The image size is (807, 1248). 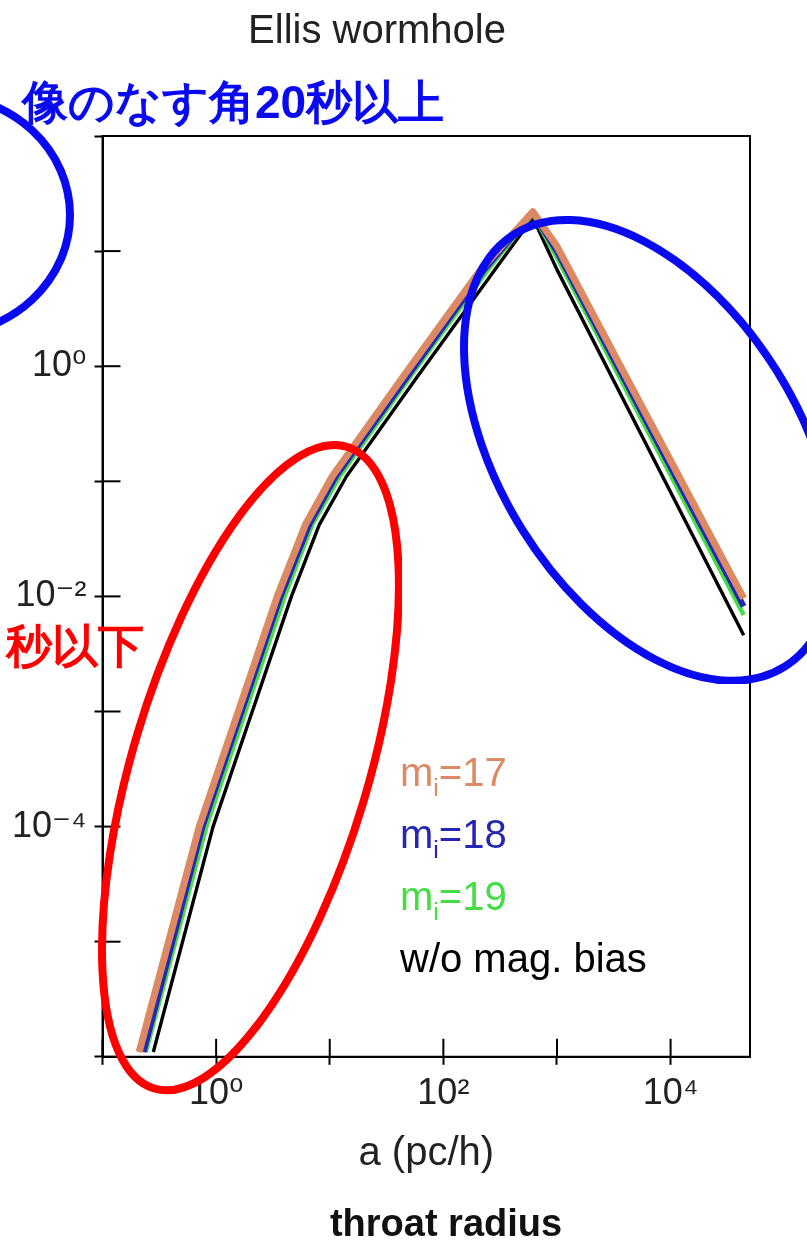 What do you see at coordinates (59, 364) in the screenshot?
I see `y-tick-label: 10⁰` at bounding box center [59, 364].